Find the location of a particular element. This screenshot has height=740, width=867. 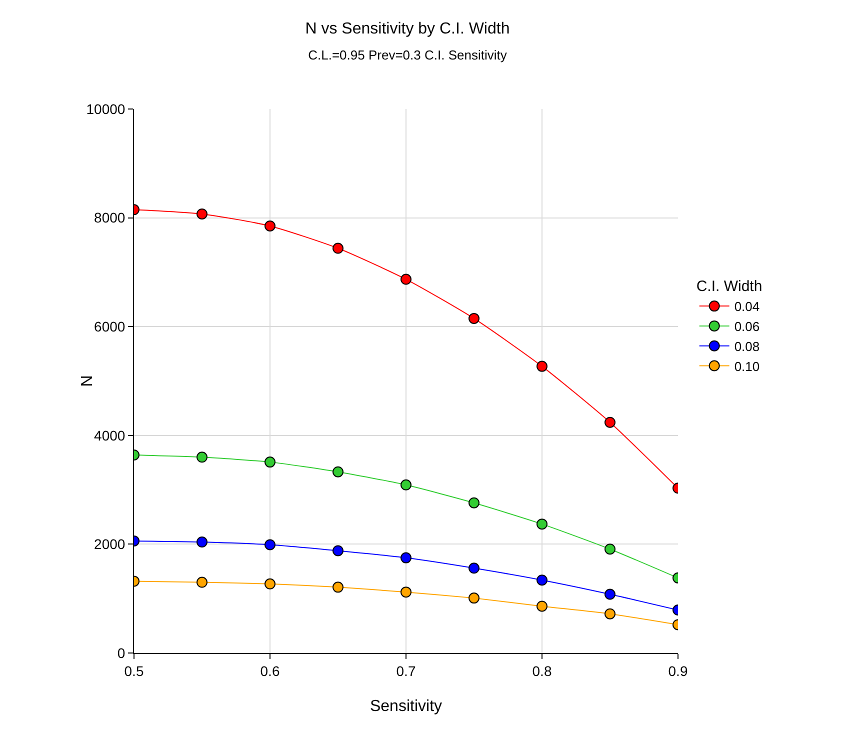

y-tick-label: 8000 is located at coordinates (110, 218).